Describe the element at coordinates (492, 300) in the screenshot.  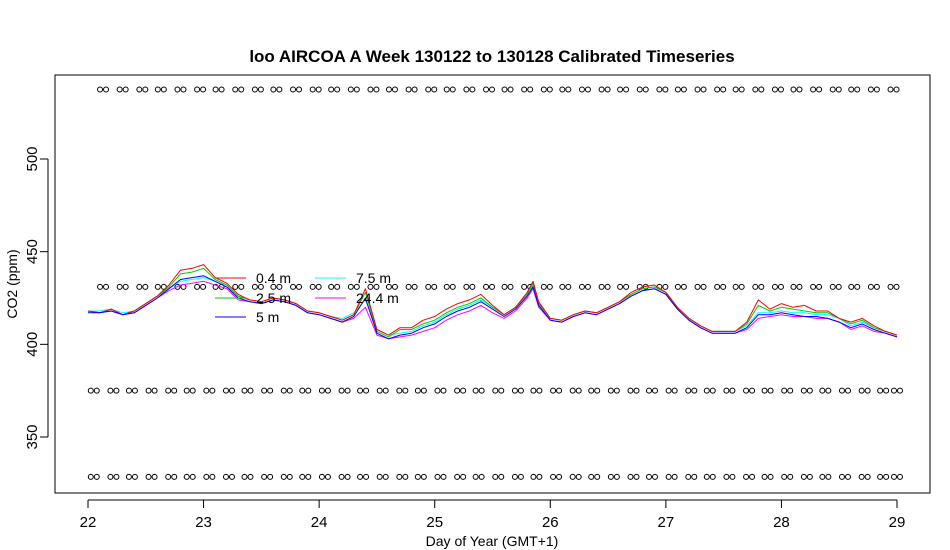
I see `series-line-0-4-m` at that location.